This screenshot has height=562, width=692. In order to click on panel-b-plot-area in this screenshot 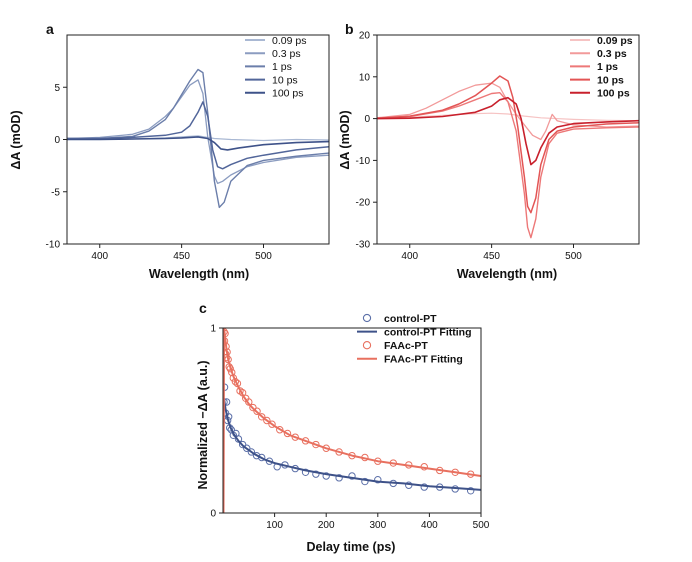, I will do `click(508, 157)`.